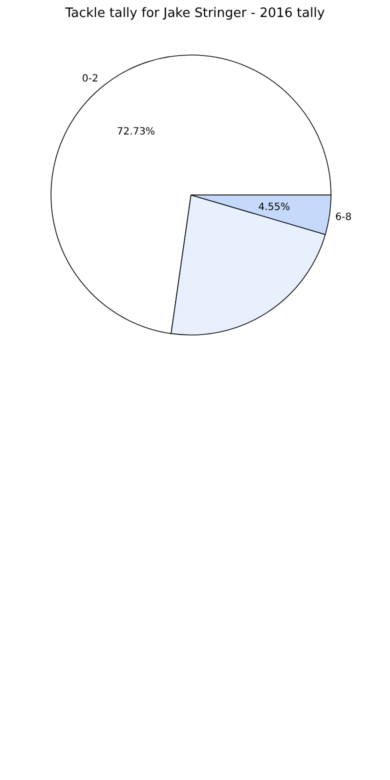  Describe the element at coordinates (195, 13) in the screenshot. I see `chart-title: Tackle tally for Jake Stringer - 2016 tally` at that location.